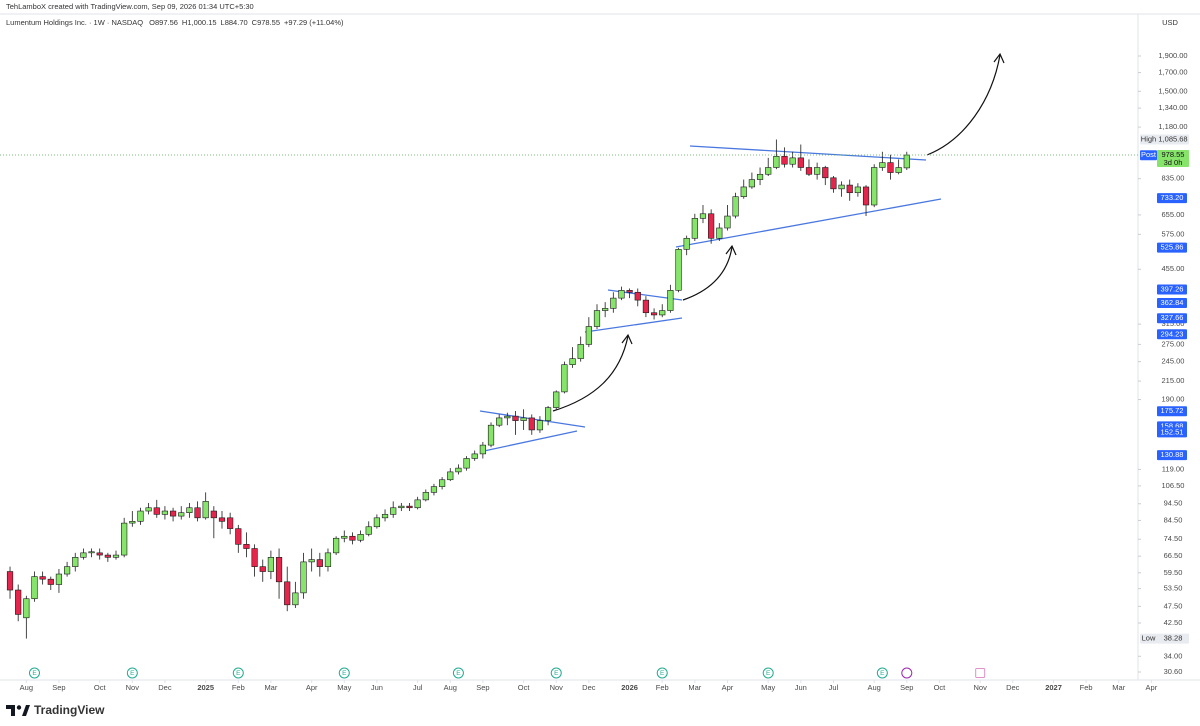 The height and width of the screenshot is (726, 1200). I want to click on y-tick-label: 94.50, so click(1173, 503).